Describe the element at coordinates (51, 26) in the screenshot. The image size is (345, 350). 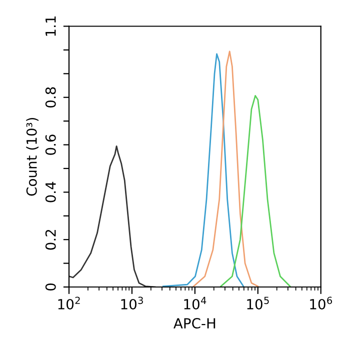
I see `y-tick-label: 1.1` at that location.